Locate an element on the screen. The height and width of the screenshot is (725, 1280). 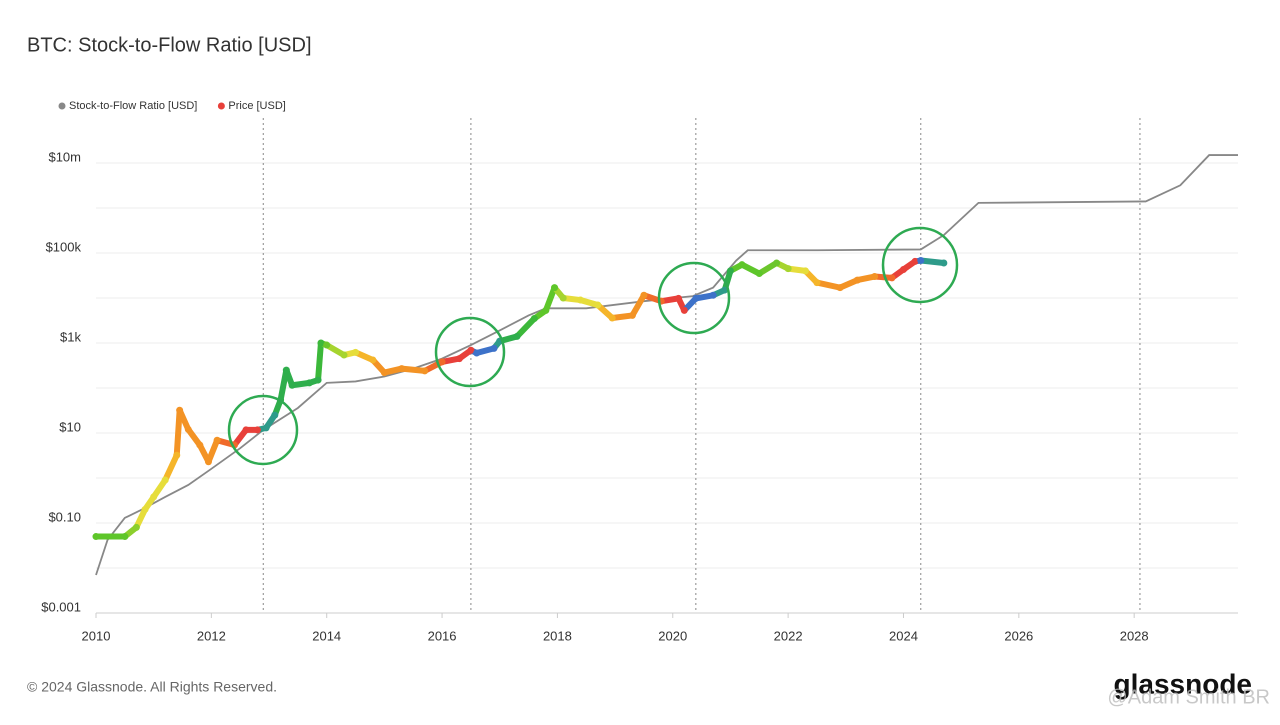
watermark: @Adam Smith BR is located at coordinates (1188, 697).